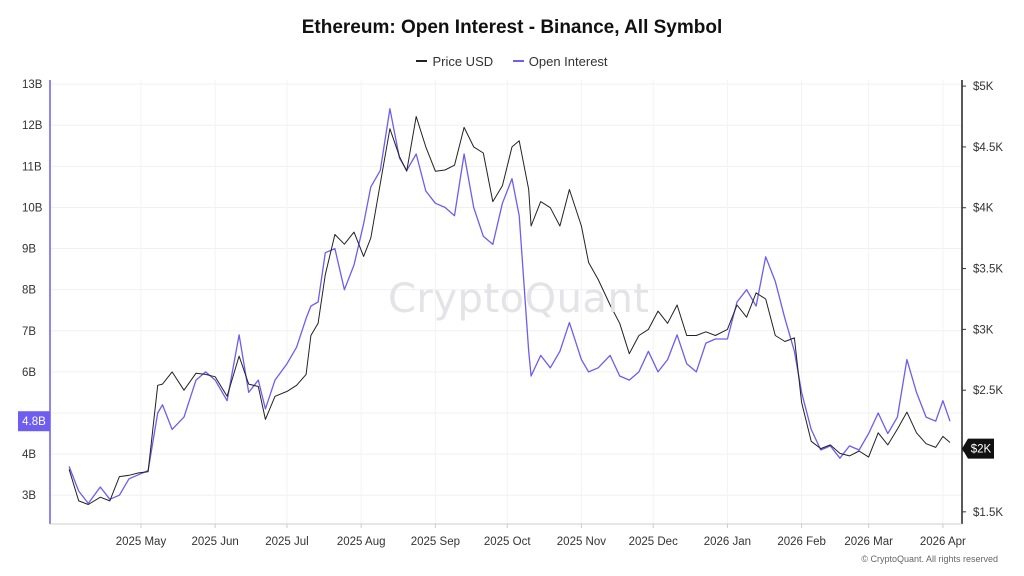 The width and height of the screenshot is (1024, 576). I want to click on x-tick-label: 2026 Feb, so click(801, 542).